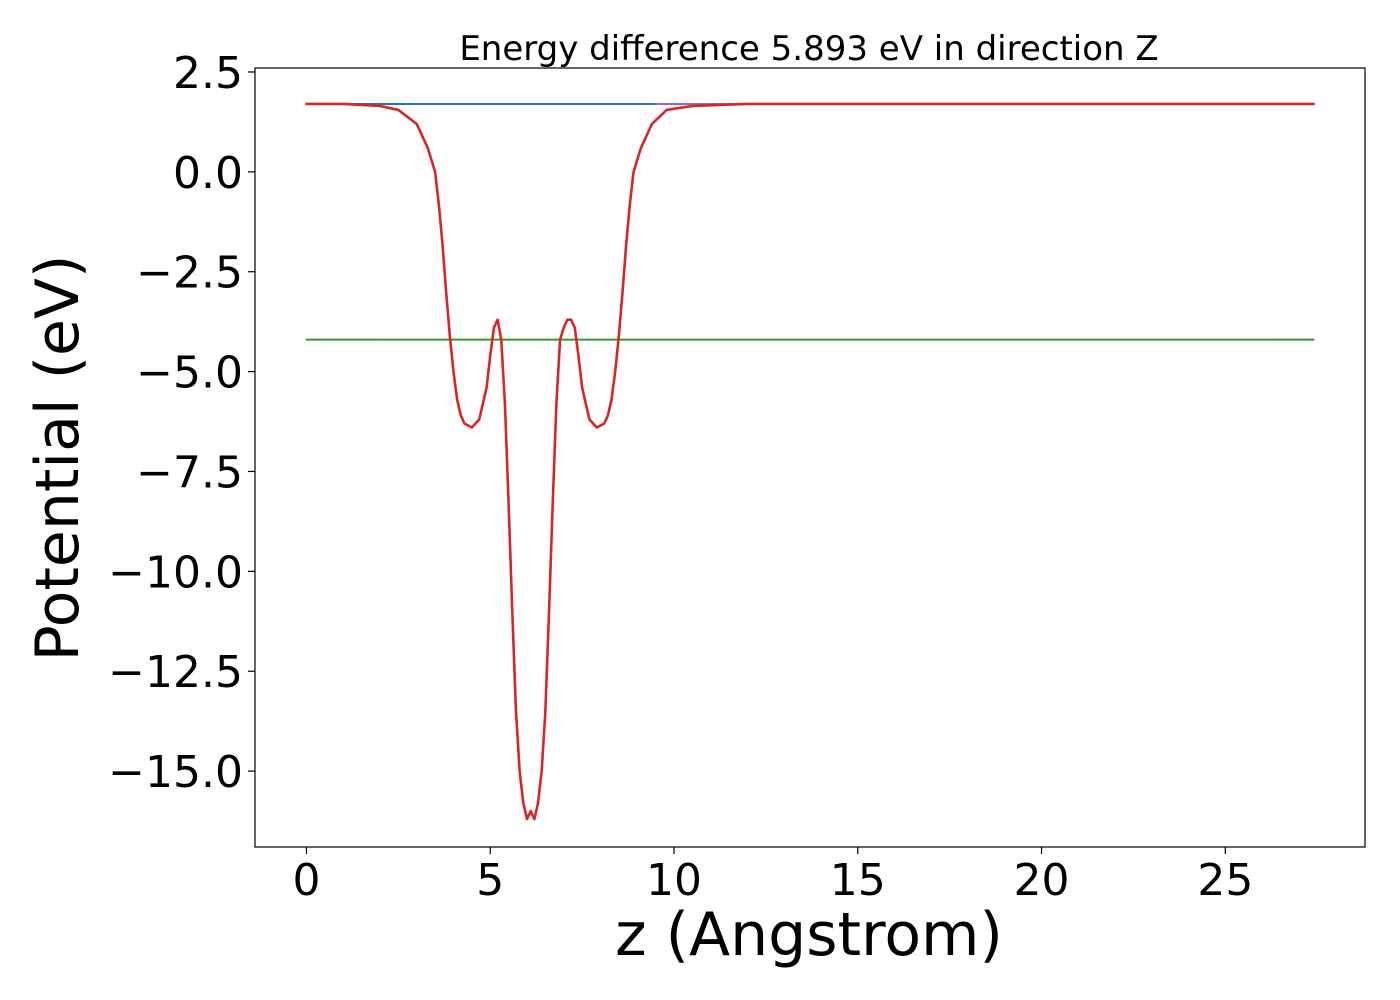  Describe the element at coordinates (208, 73) in the screenshot. I see `y-tick-label: 2.5` at that location.